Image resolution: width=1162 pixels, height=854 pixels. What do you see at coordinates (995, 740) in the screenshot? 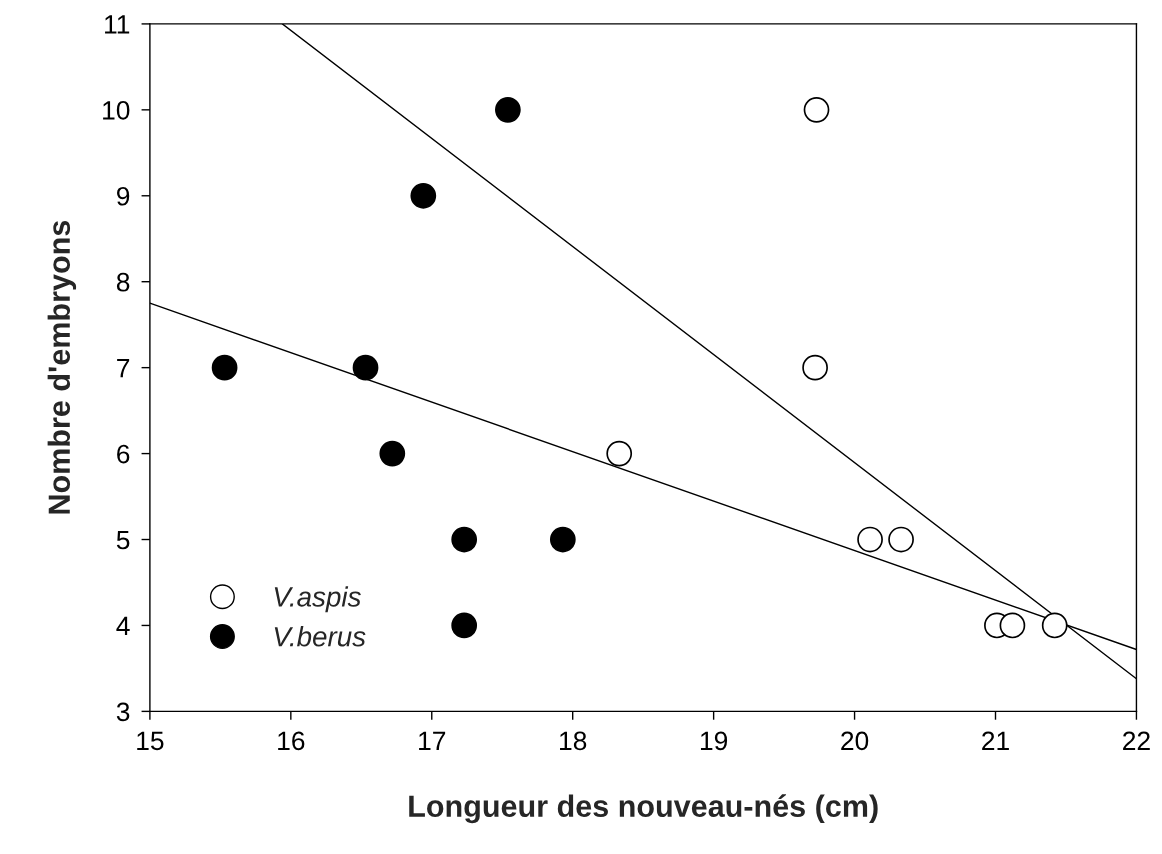
I see `x-tick-label: 21` at bounding box center [995, 740].